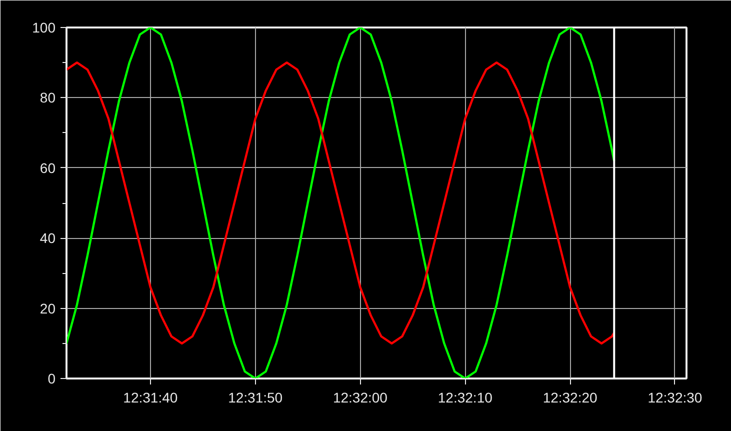 This screenshot has height=431, width=731. I want to click on x-tick-label: 12:31:50, so click(255, 398).